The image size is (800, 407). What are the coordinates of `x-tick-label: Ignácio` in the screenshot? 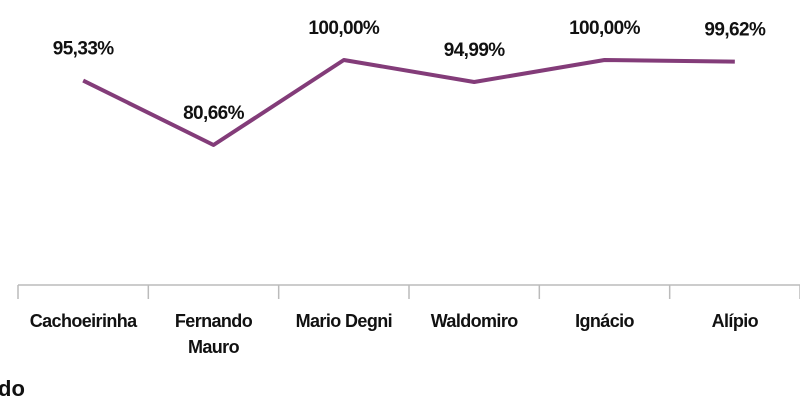 It's located at (604, 321).